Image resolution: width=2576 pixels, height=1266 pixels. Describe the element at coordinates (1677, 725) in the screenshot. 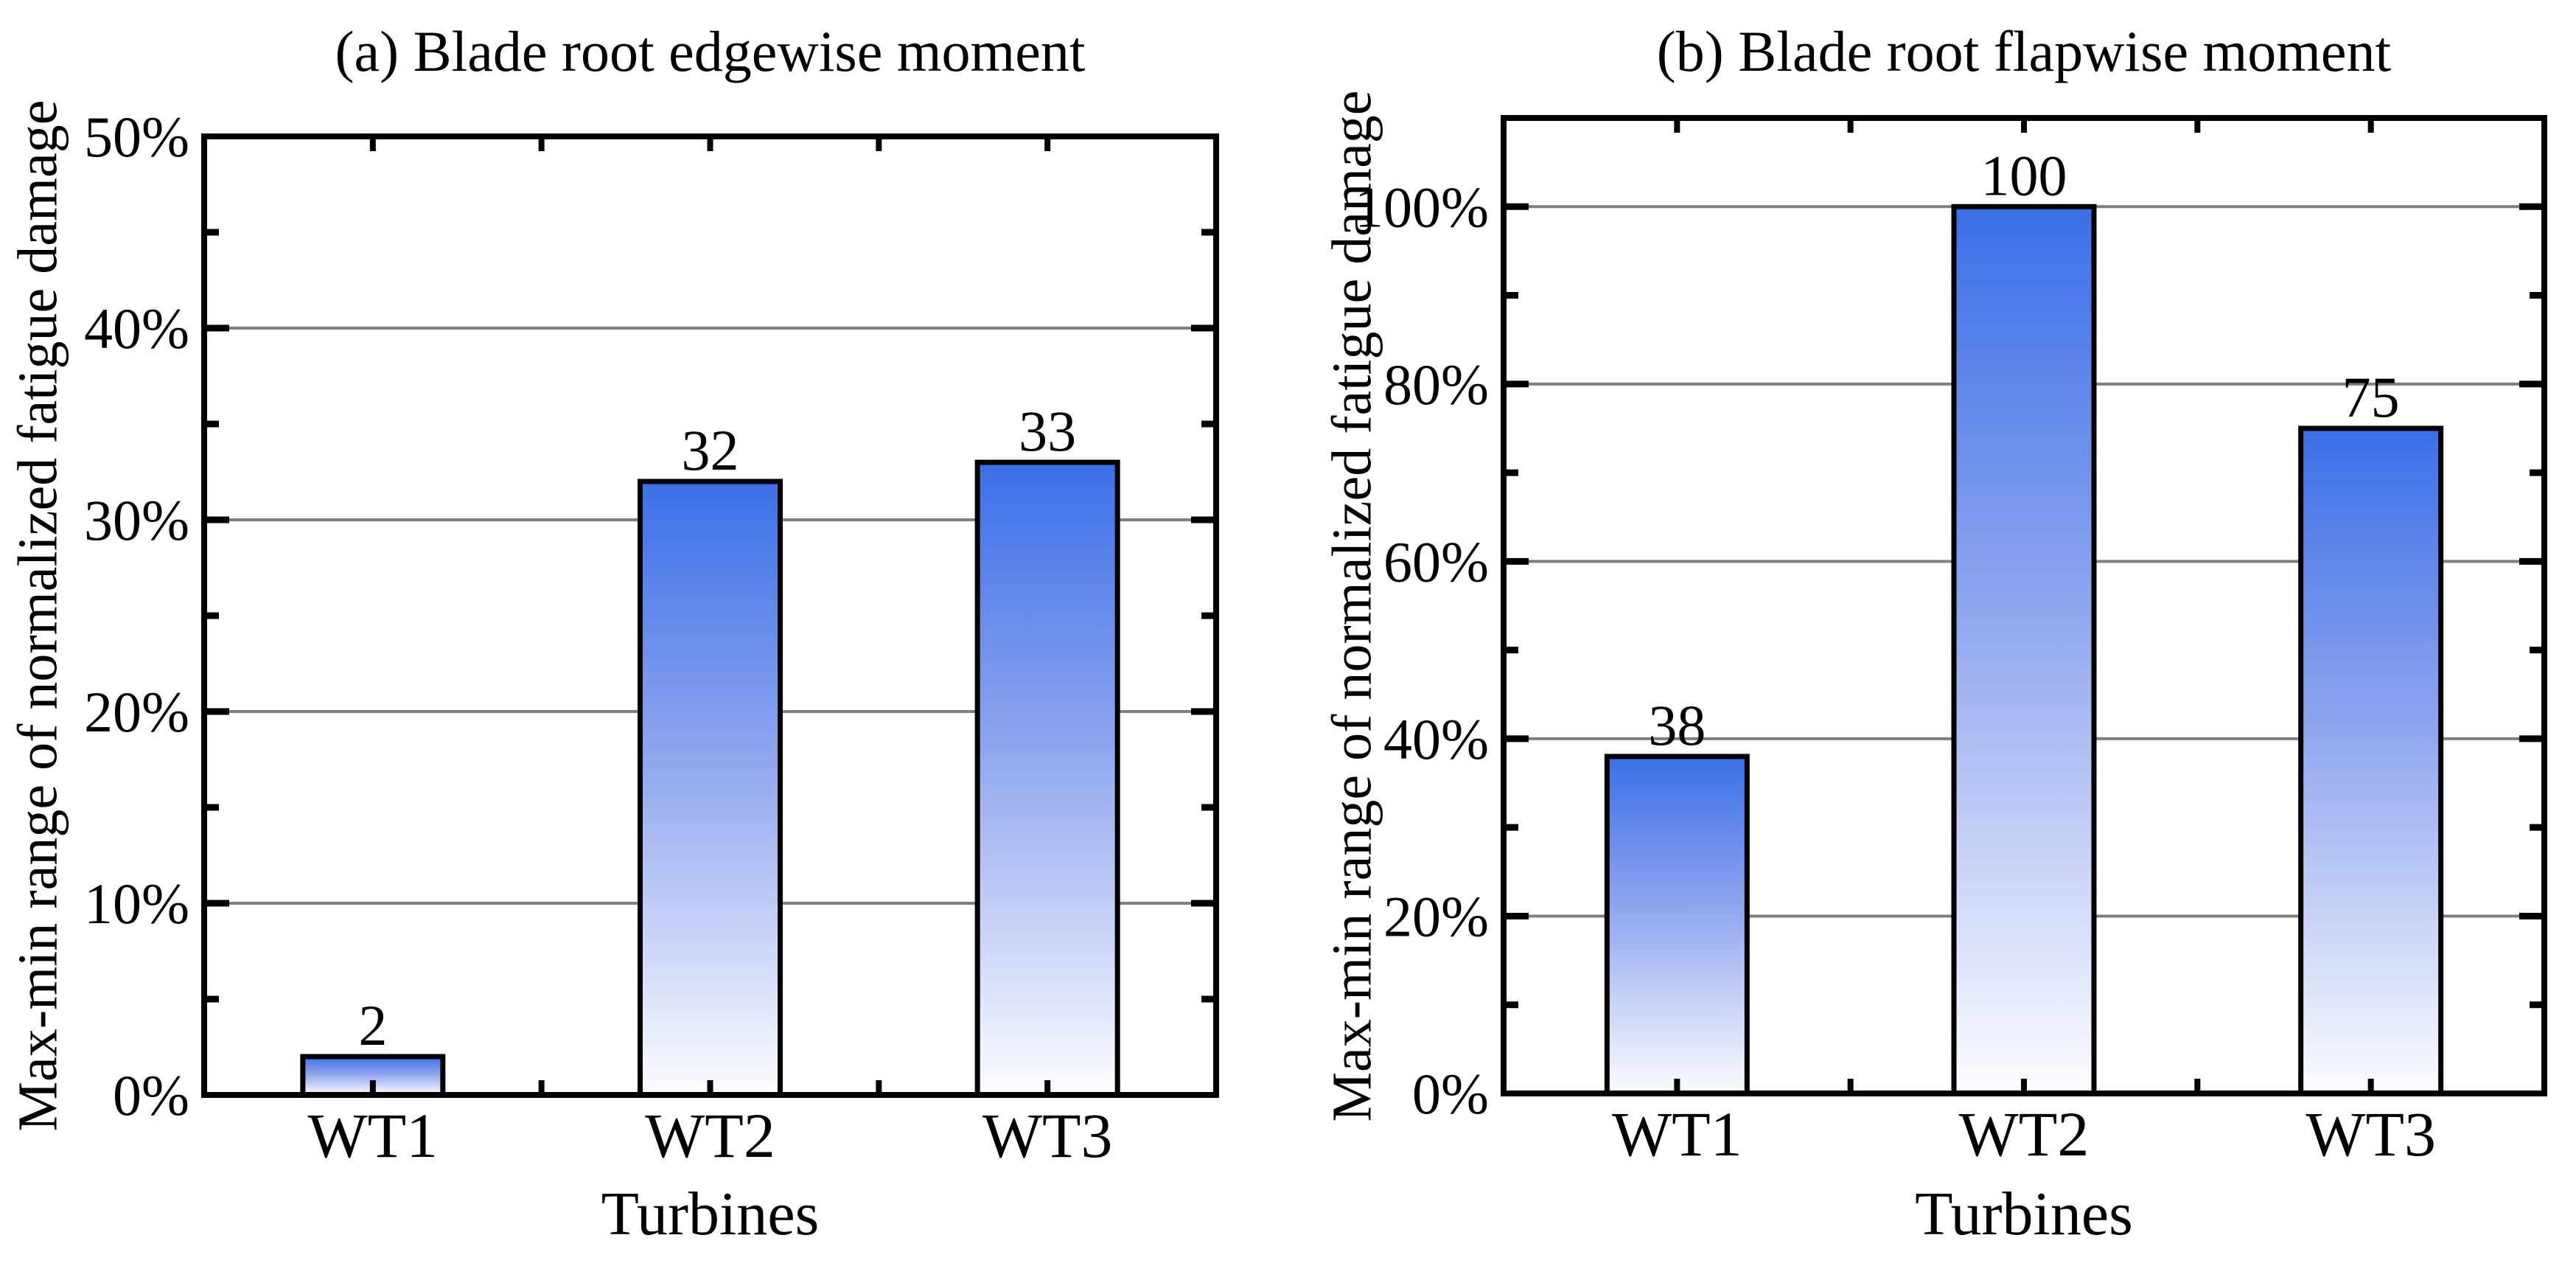

I see `bar-value-label: 38` at that location.